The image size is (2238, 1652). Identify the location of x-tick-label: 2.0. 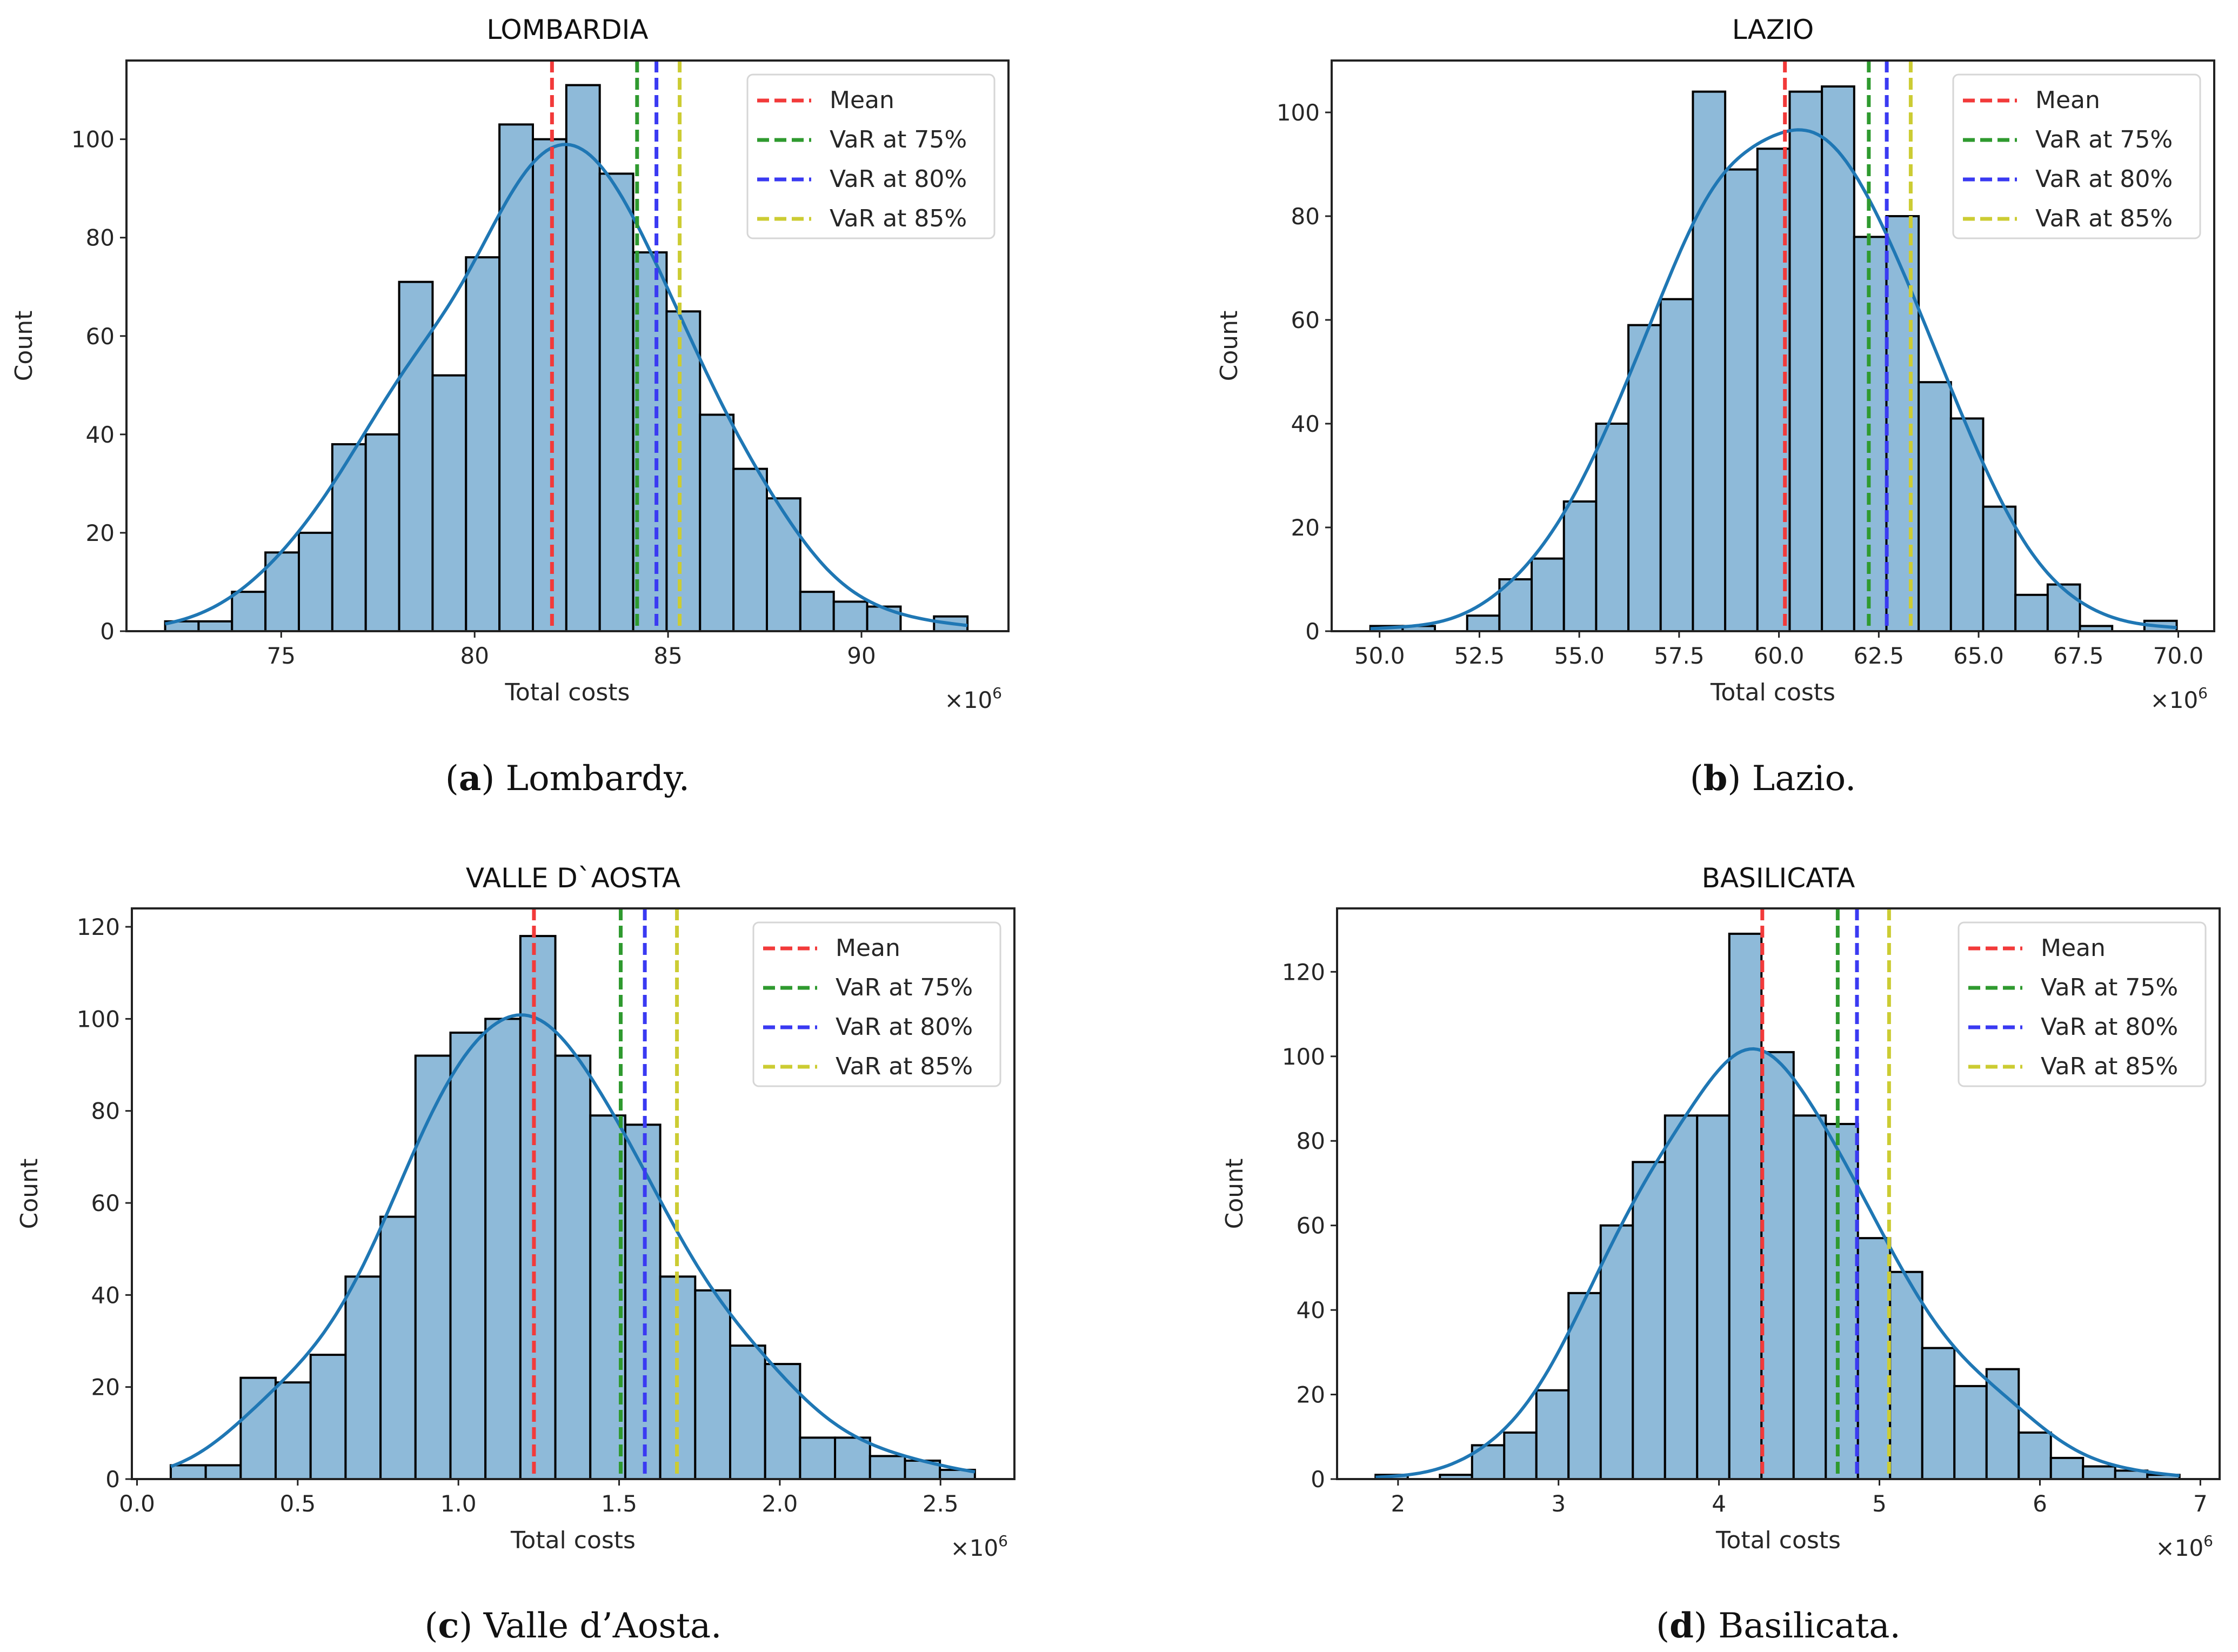
(780, 1503).